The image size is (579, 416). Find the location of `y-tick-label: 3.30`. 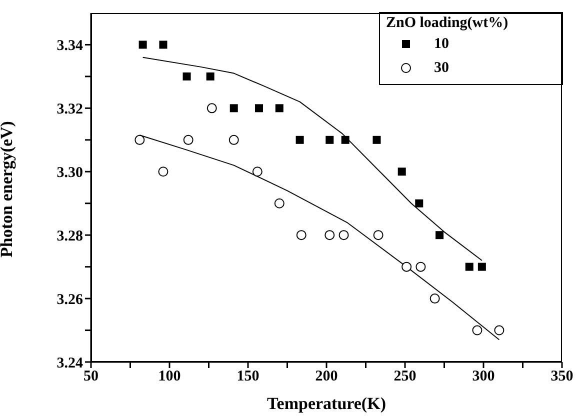

y-tick-label: 3.30 is located at coordinates (69, 172).